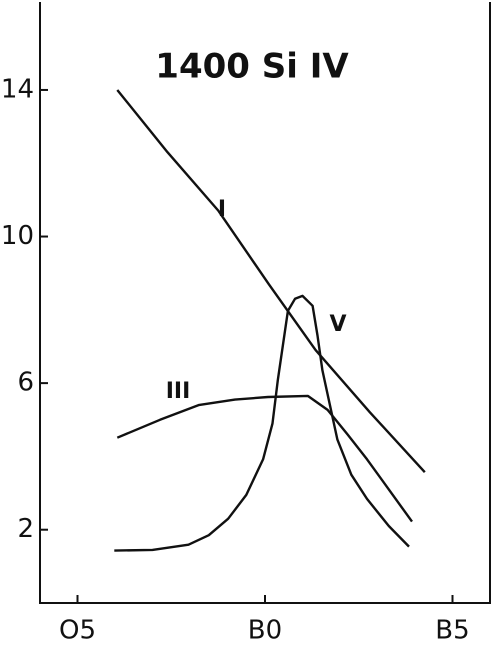  What do you see at coordinates (252, 67) in the screenshot?
I see `chart-title: 1400 Si IV` at bounding box center [252, 67].